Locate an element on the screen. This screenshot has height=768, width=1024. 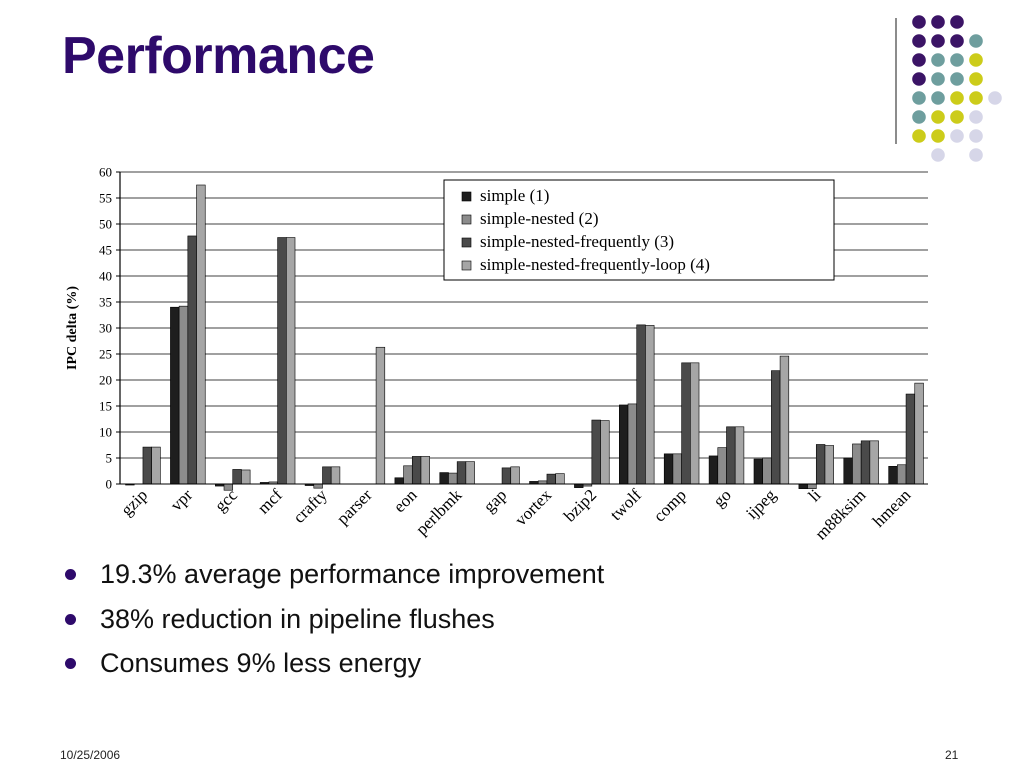
x-tick-label: comp is located at coordinates (670, 505).